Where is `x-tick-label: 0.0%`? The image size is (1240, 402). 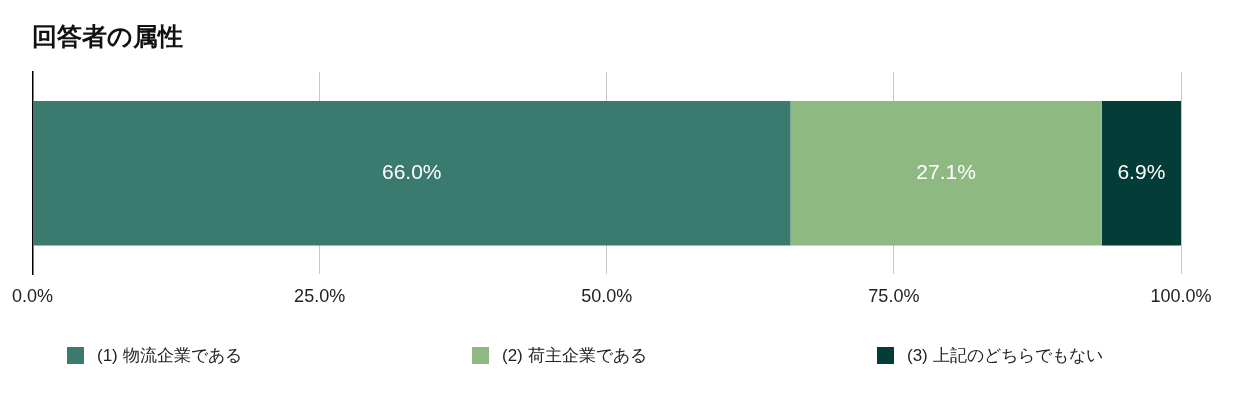 x-tick-label: 0.0% is located at coordinates (33, 296).